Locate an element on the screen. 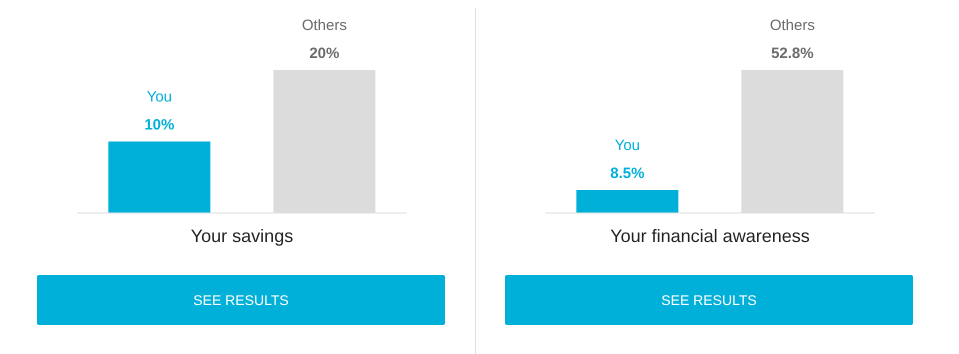  x-axis-title: Your savings is located at coordinates (242, 236).